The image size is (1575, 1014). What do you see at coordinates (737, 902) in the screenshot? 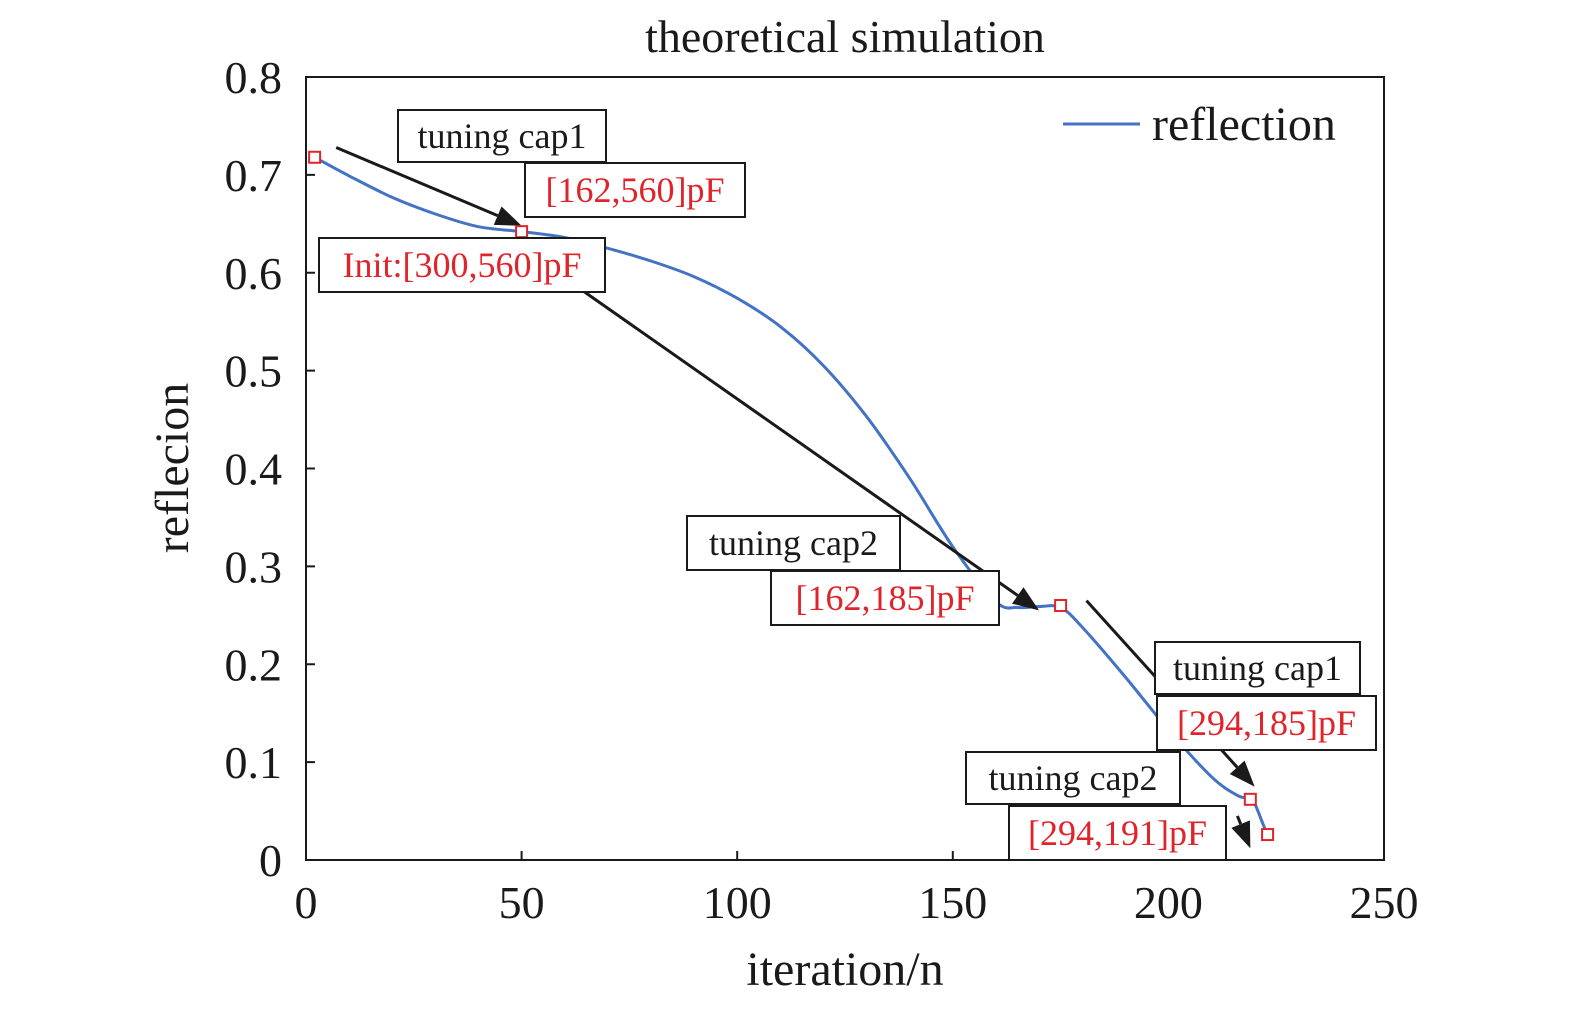
I see `x-tick-label: 100` at bounding box center [737, 902].